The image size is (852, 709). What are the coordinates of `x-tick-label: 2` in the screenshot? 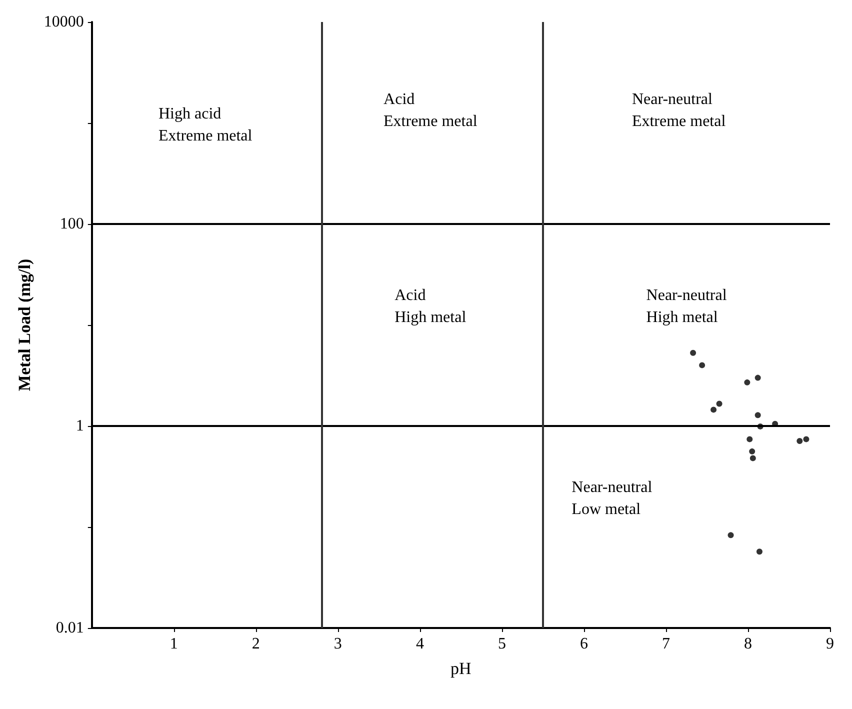 It's located at (256, 644).